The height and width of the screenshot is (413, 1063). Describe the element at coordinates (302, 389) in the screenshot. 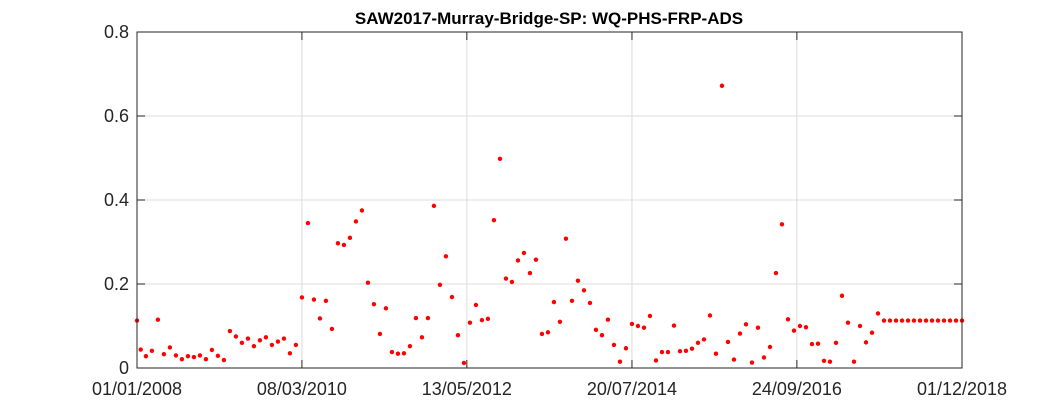

I see `x-tick-label: 08/03/2010` at that location.